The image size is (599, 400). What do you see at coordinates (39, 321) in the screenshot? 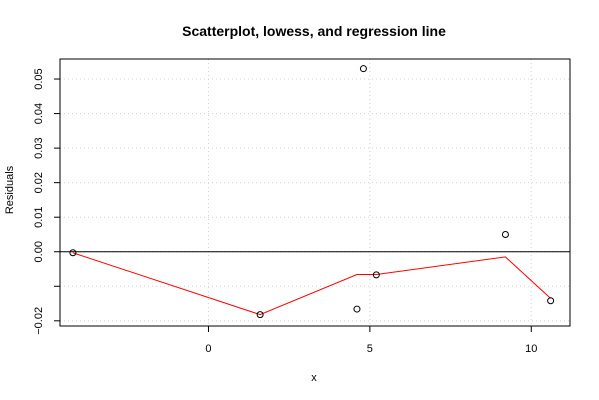
I see `y-tick-label: −0.02` at bounding box center [39, 321].